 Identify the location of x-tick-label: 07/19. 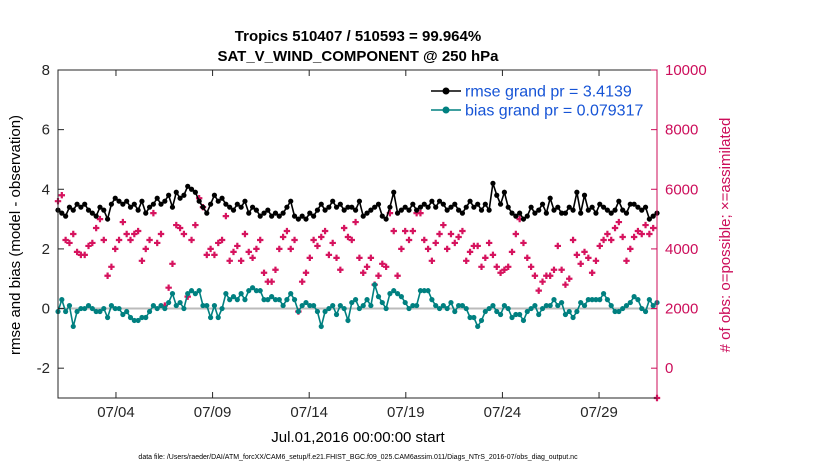
(406, 412).